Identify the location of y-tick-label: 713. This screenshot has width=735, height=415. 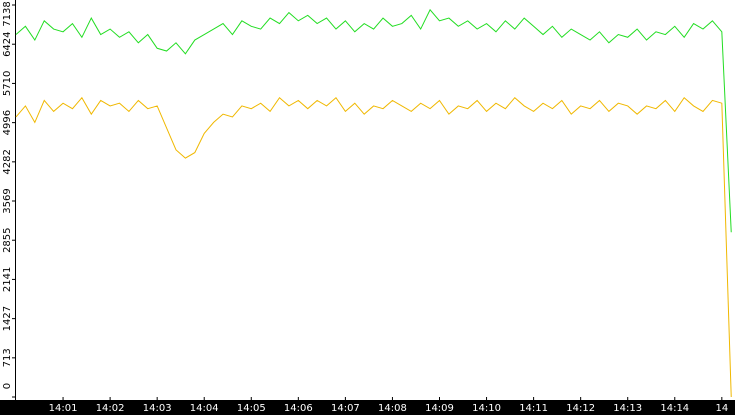
(7, 357).